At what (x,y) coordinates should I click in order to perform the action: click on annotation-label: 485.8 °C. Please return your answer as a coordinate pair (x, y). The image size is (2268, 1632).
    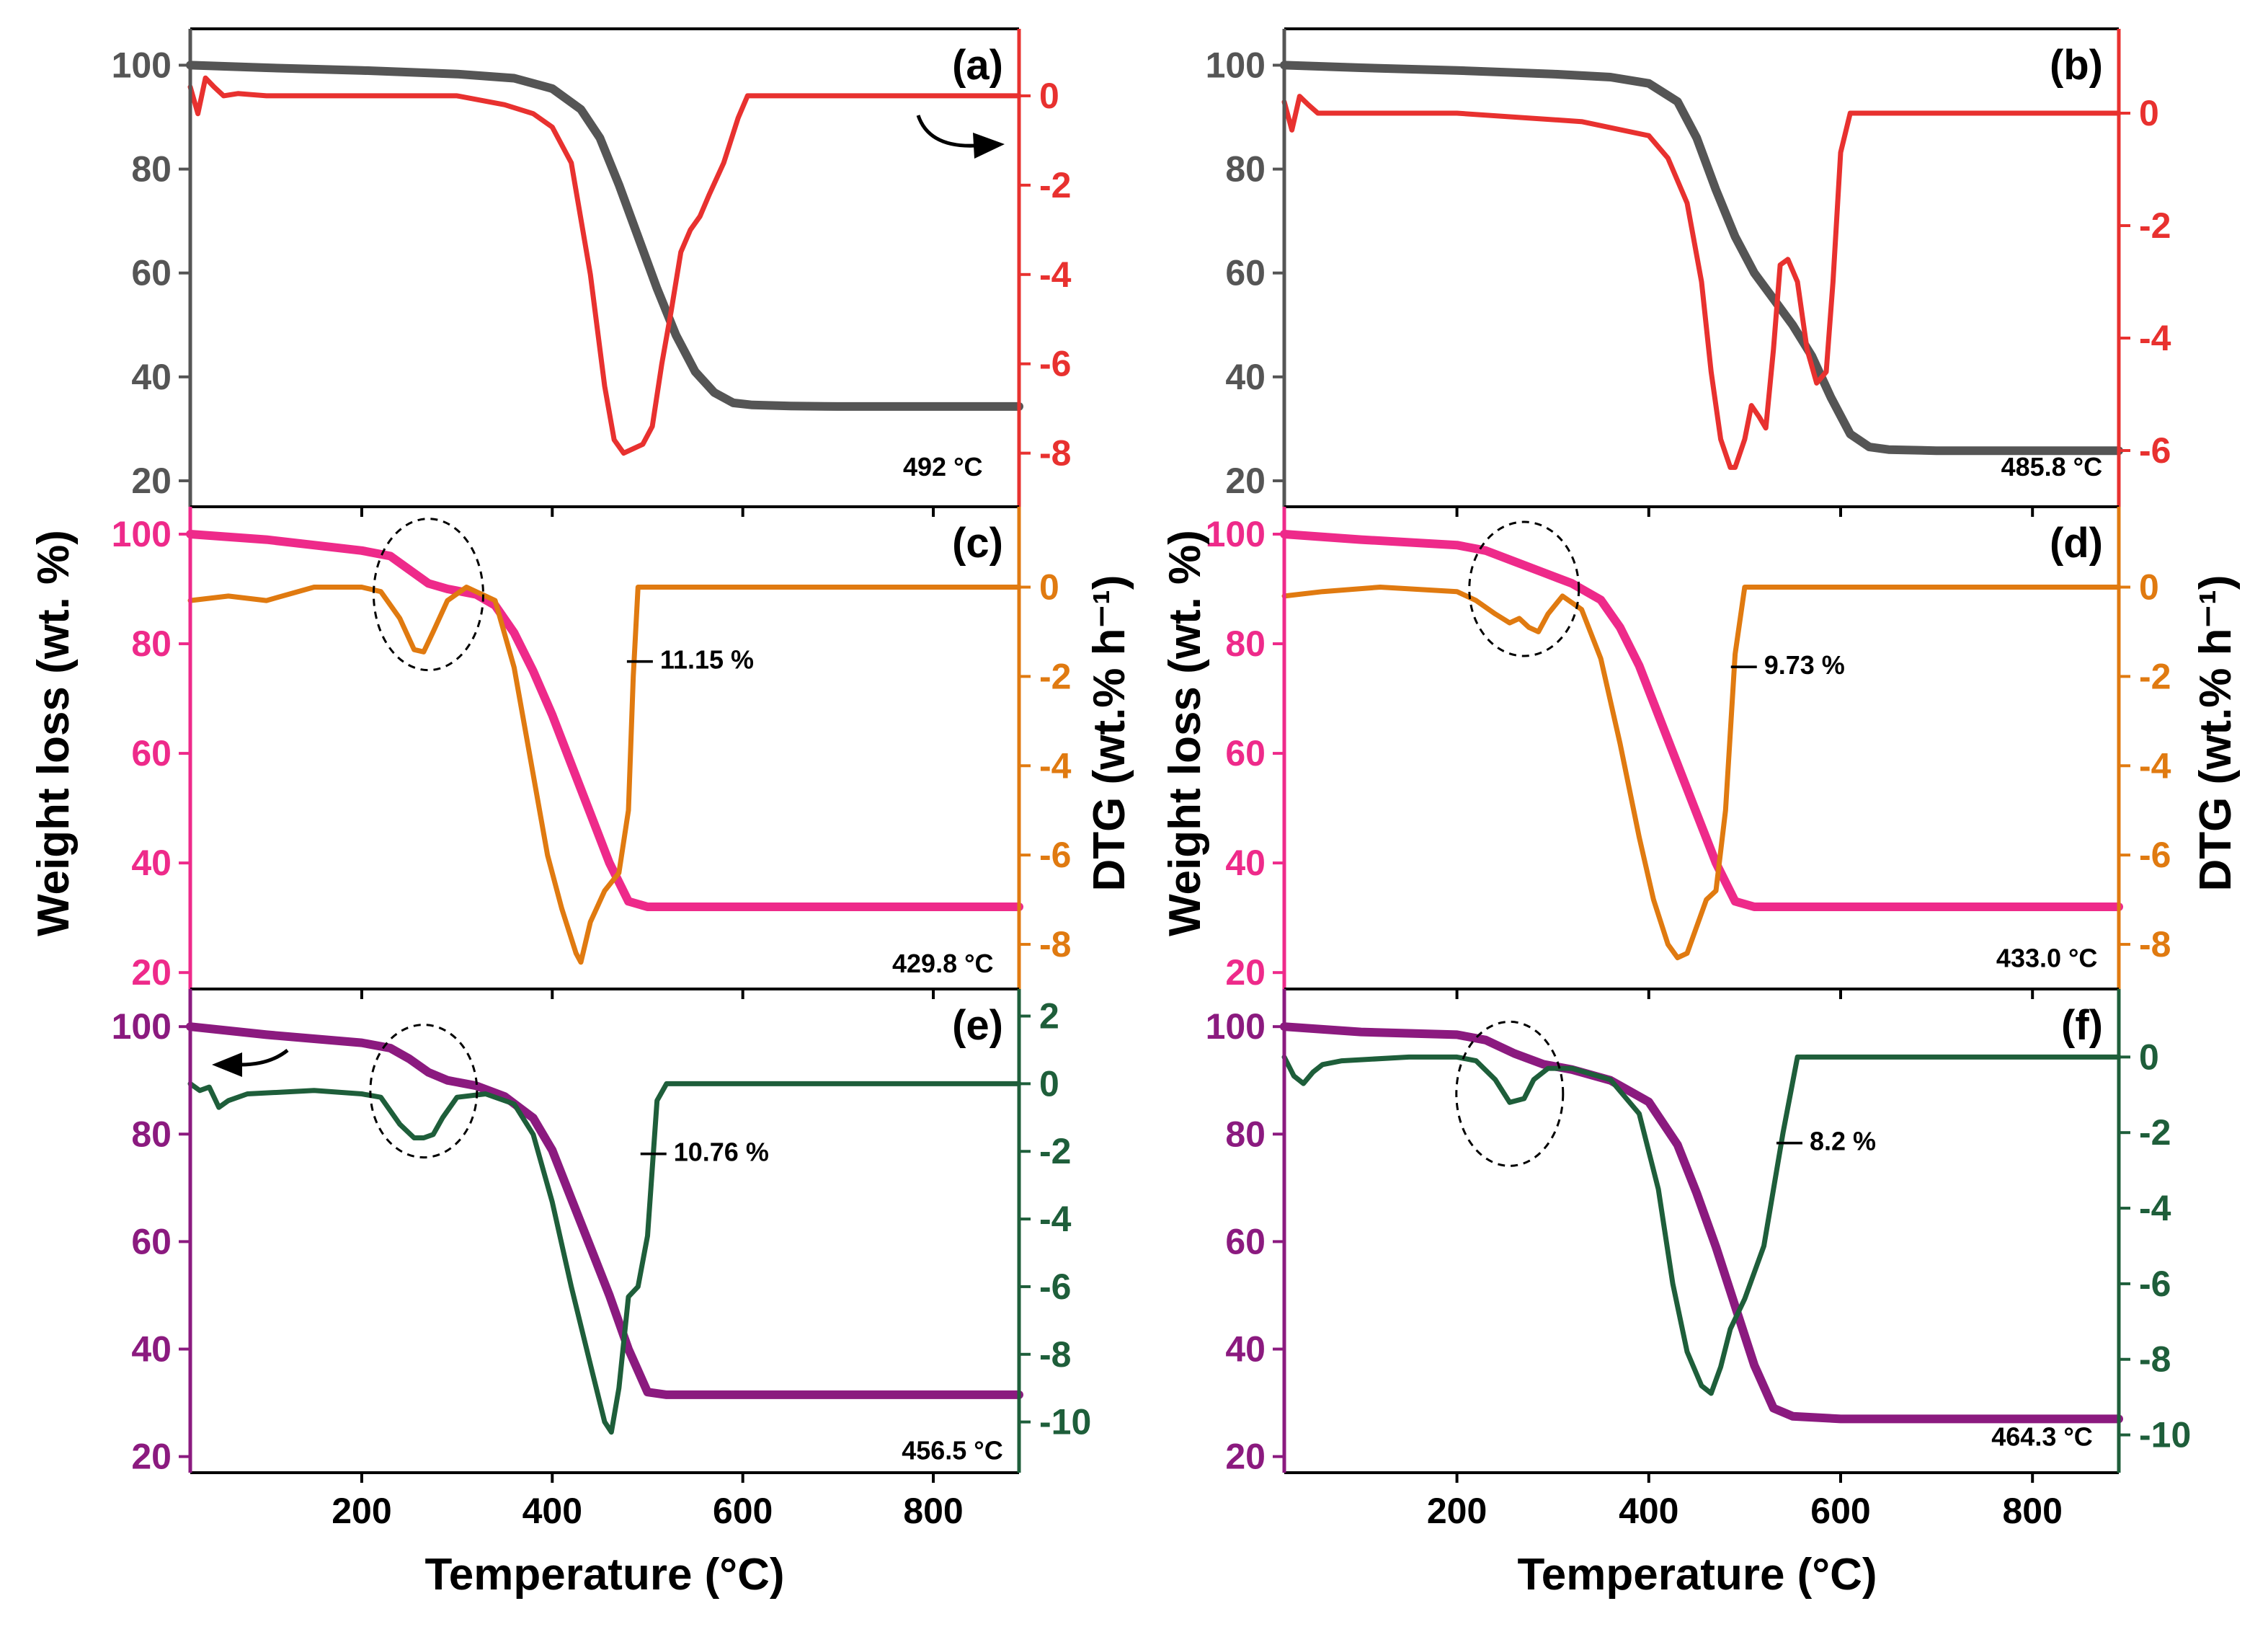
    Looking at the image, I should click on (2051, 467).